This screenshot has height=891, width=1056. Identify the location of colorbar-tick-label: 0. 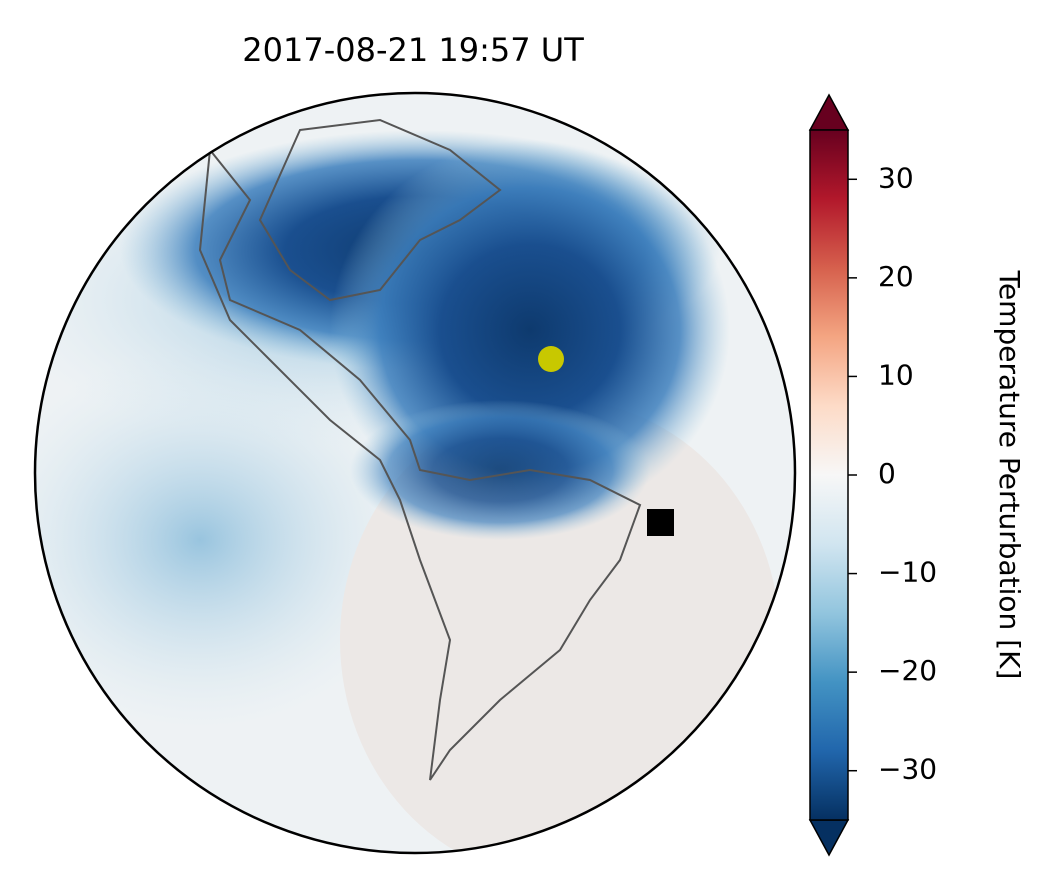
(887, 473).